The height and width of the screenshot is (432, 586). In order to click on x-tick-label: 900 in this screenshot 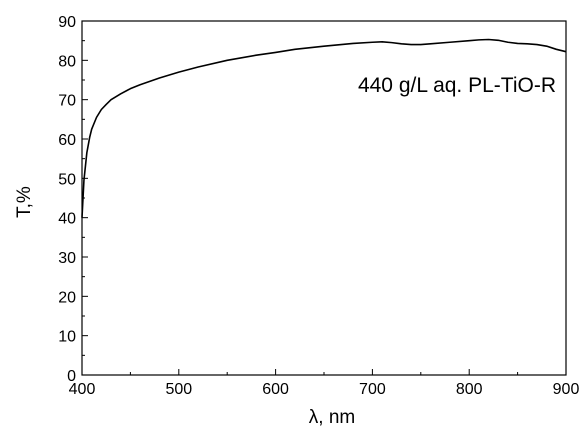, I will do `click(566, 389)`.